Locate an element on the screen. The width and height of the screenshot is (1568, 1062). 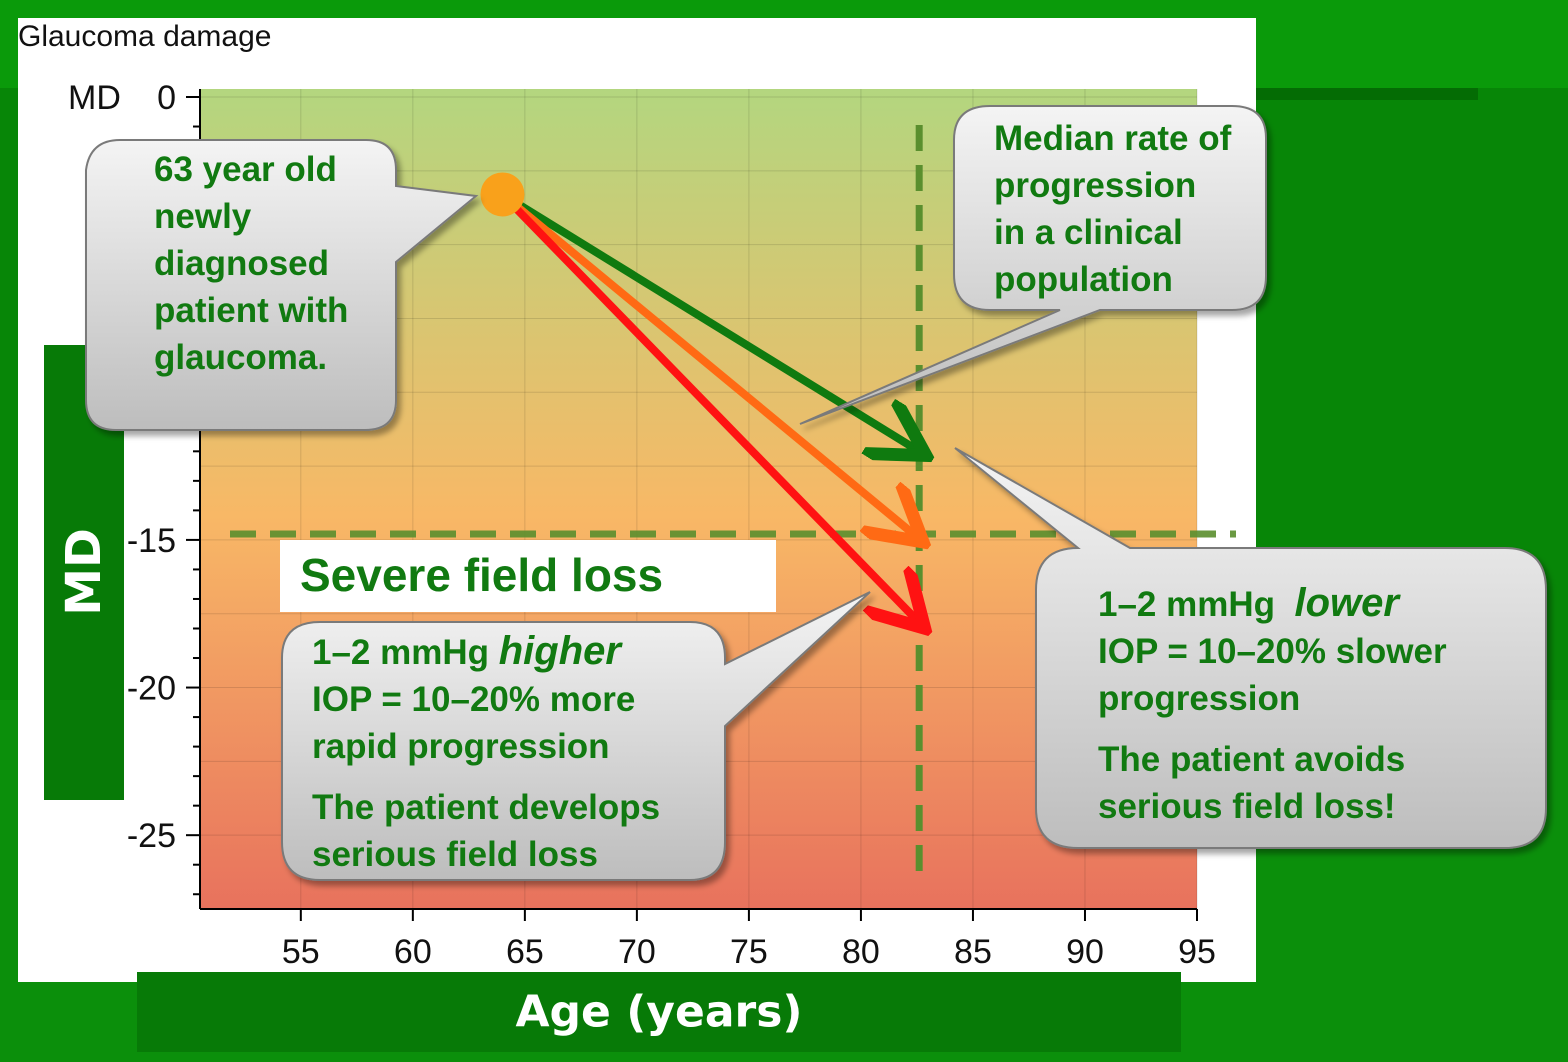
callout-higher-emphasis: higher is located at coordinates (559, 651).